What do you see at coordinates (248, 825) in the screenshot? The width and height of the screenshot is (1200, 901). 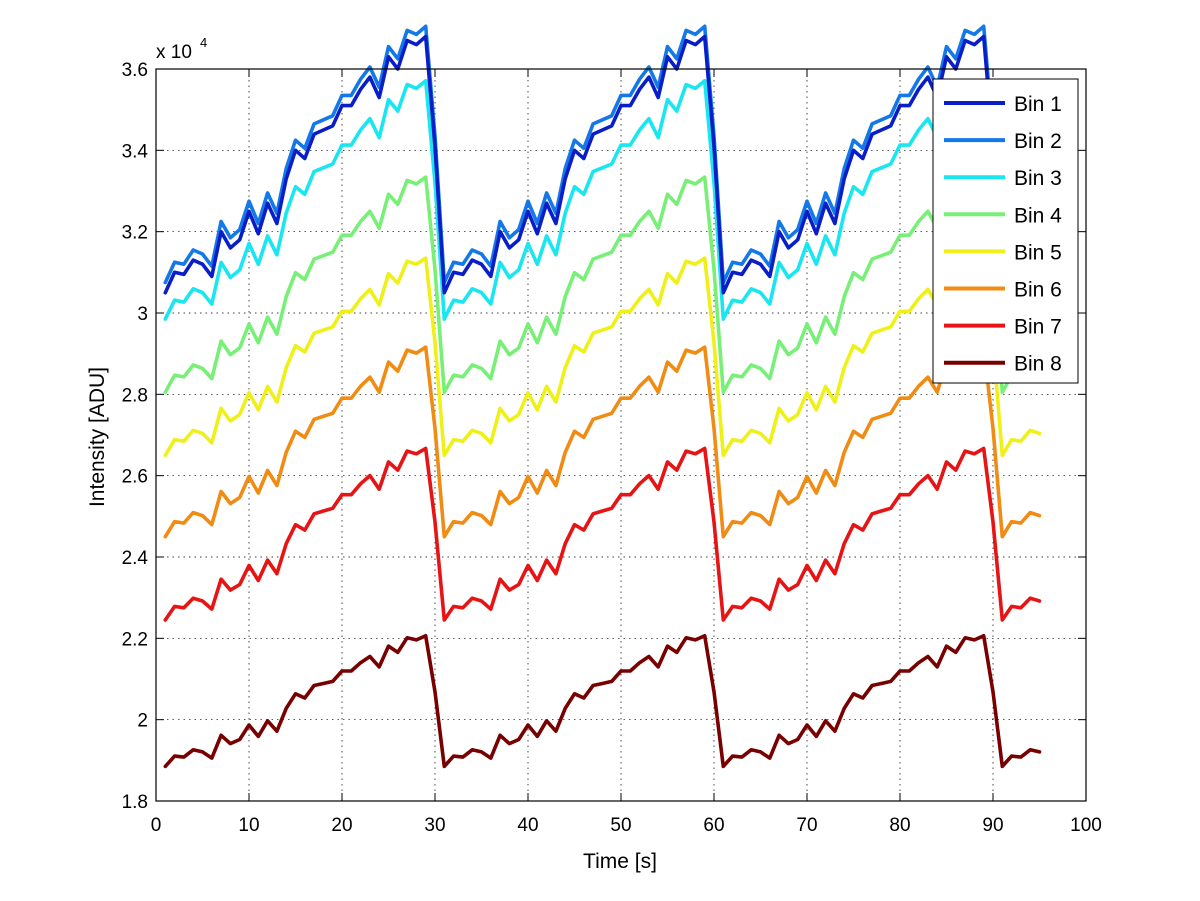 I see `x-tick-label: 10` at bounding box center [248, 825].